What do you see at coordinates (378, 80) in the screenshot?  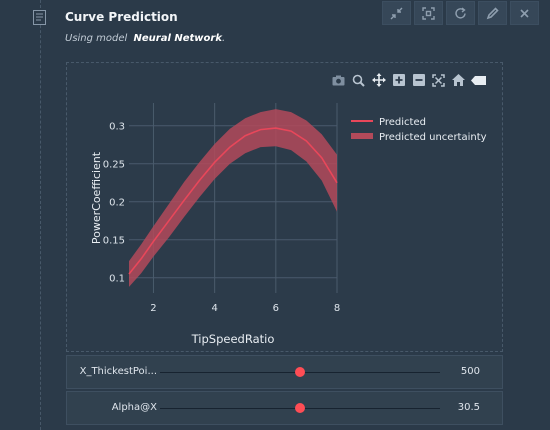 I see `pan-icon` at bounding box center [378, 80].